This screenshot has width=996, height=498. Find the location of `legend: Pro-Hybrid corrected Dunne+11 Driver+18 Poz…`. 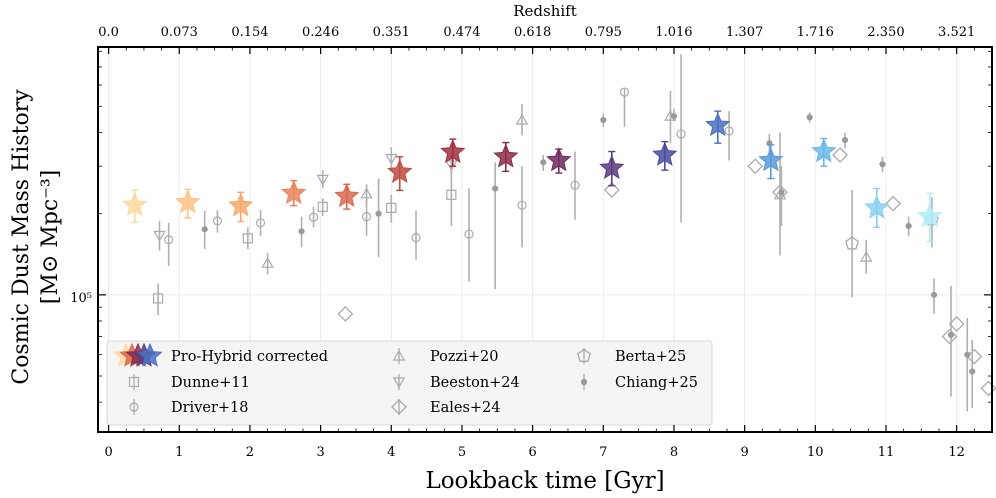

legend: Pro-Hybrid corrected Dunne+11 Driver+18 Poz… is located at coordinates (409, 383).